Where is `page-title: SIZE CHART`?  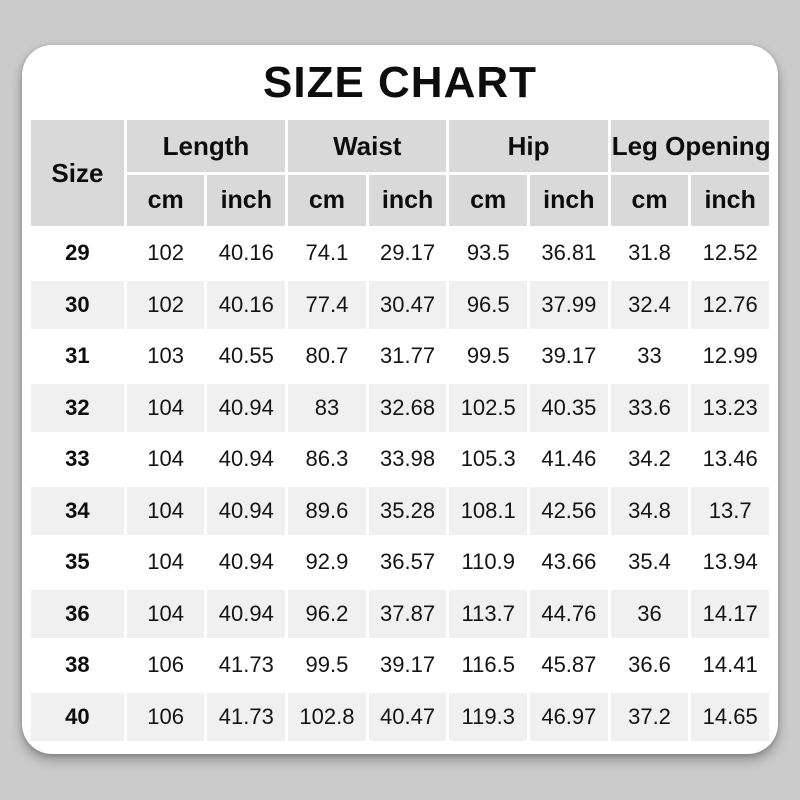
page-title: SIZE CHART is located at coordinates (400, 82).